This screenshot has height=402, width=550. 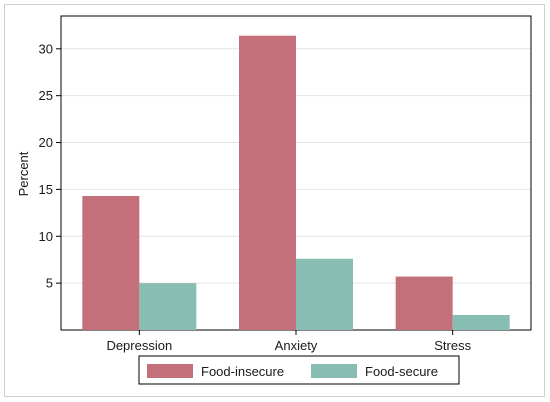 What do you see at coordinates (424, 303) in the screenshot?
I see `bar-food-insecure-stress` at bounding box center [424, 303].